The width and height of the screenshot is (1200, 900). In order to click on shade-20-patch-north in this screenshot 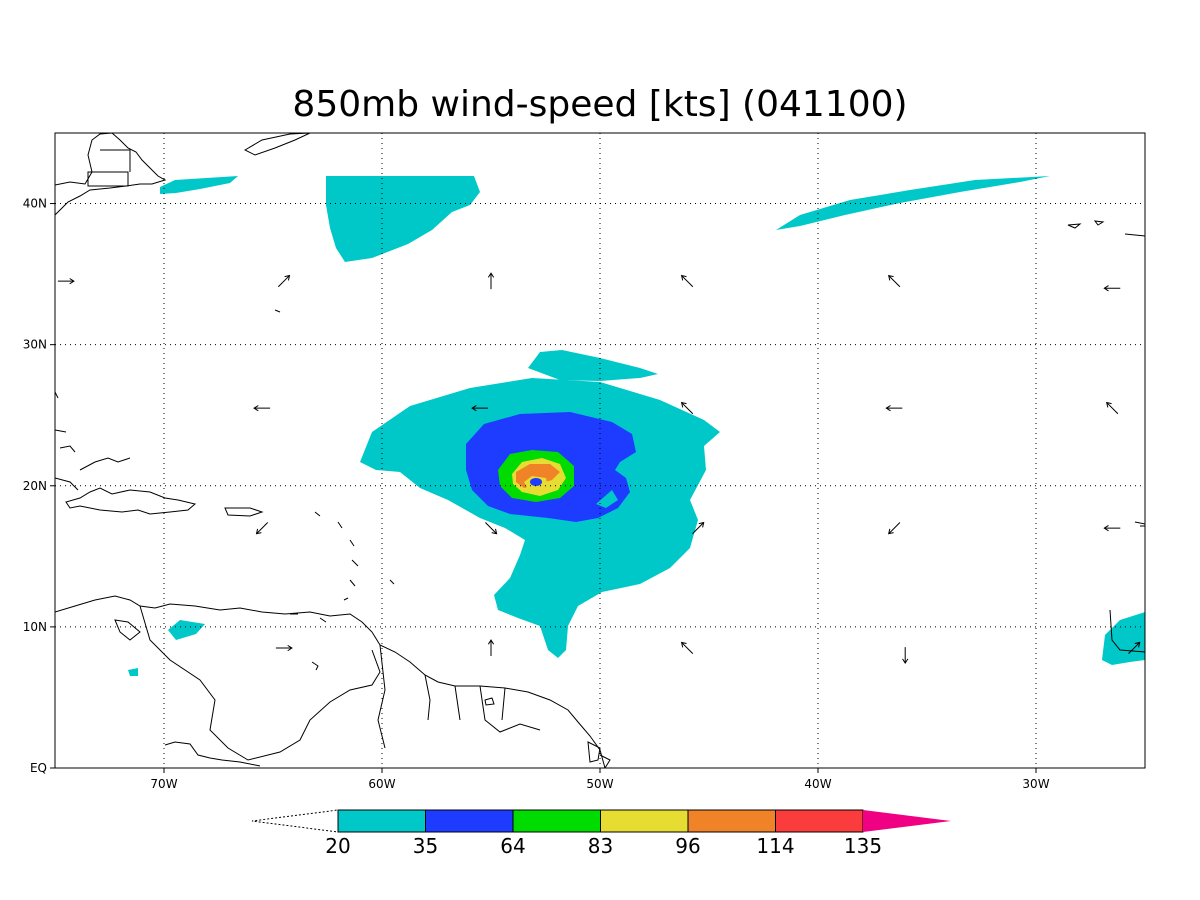, I will do `click(403, 219)`.